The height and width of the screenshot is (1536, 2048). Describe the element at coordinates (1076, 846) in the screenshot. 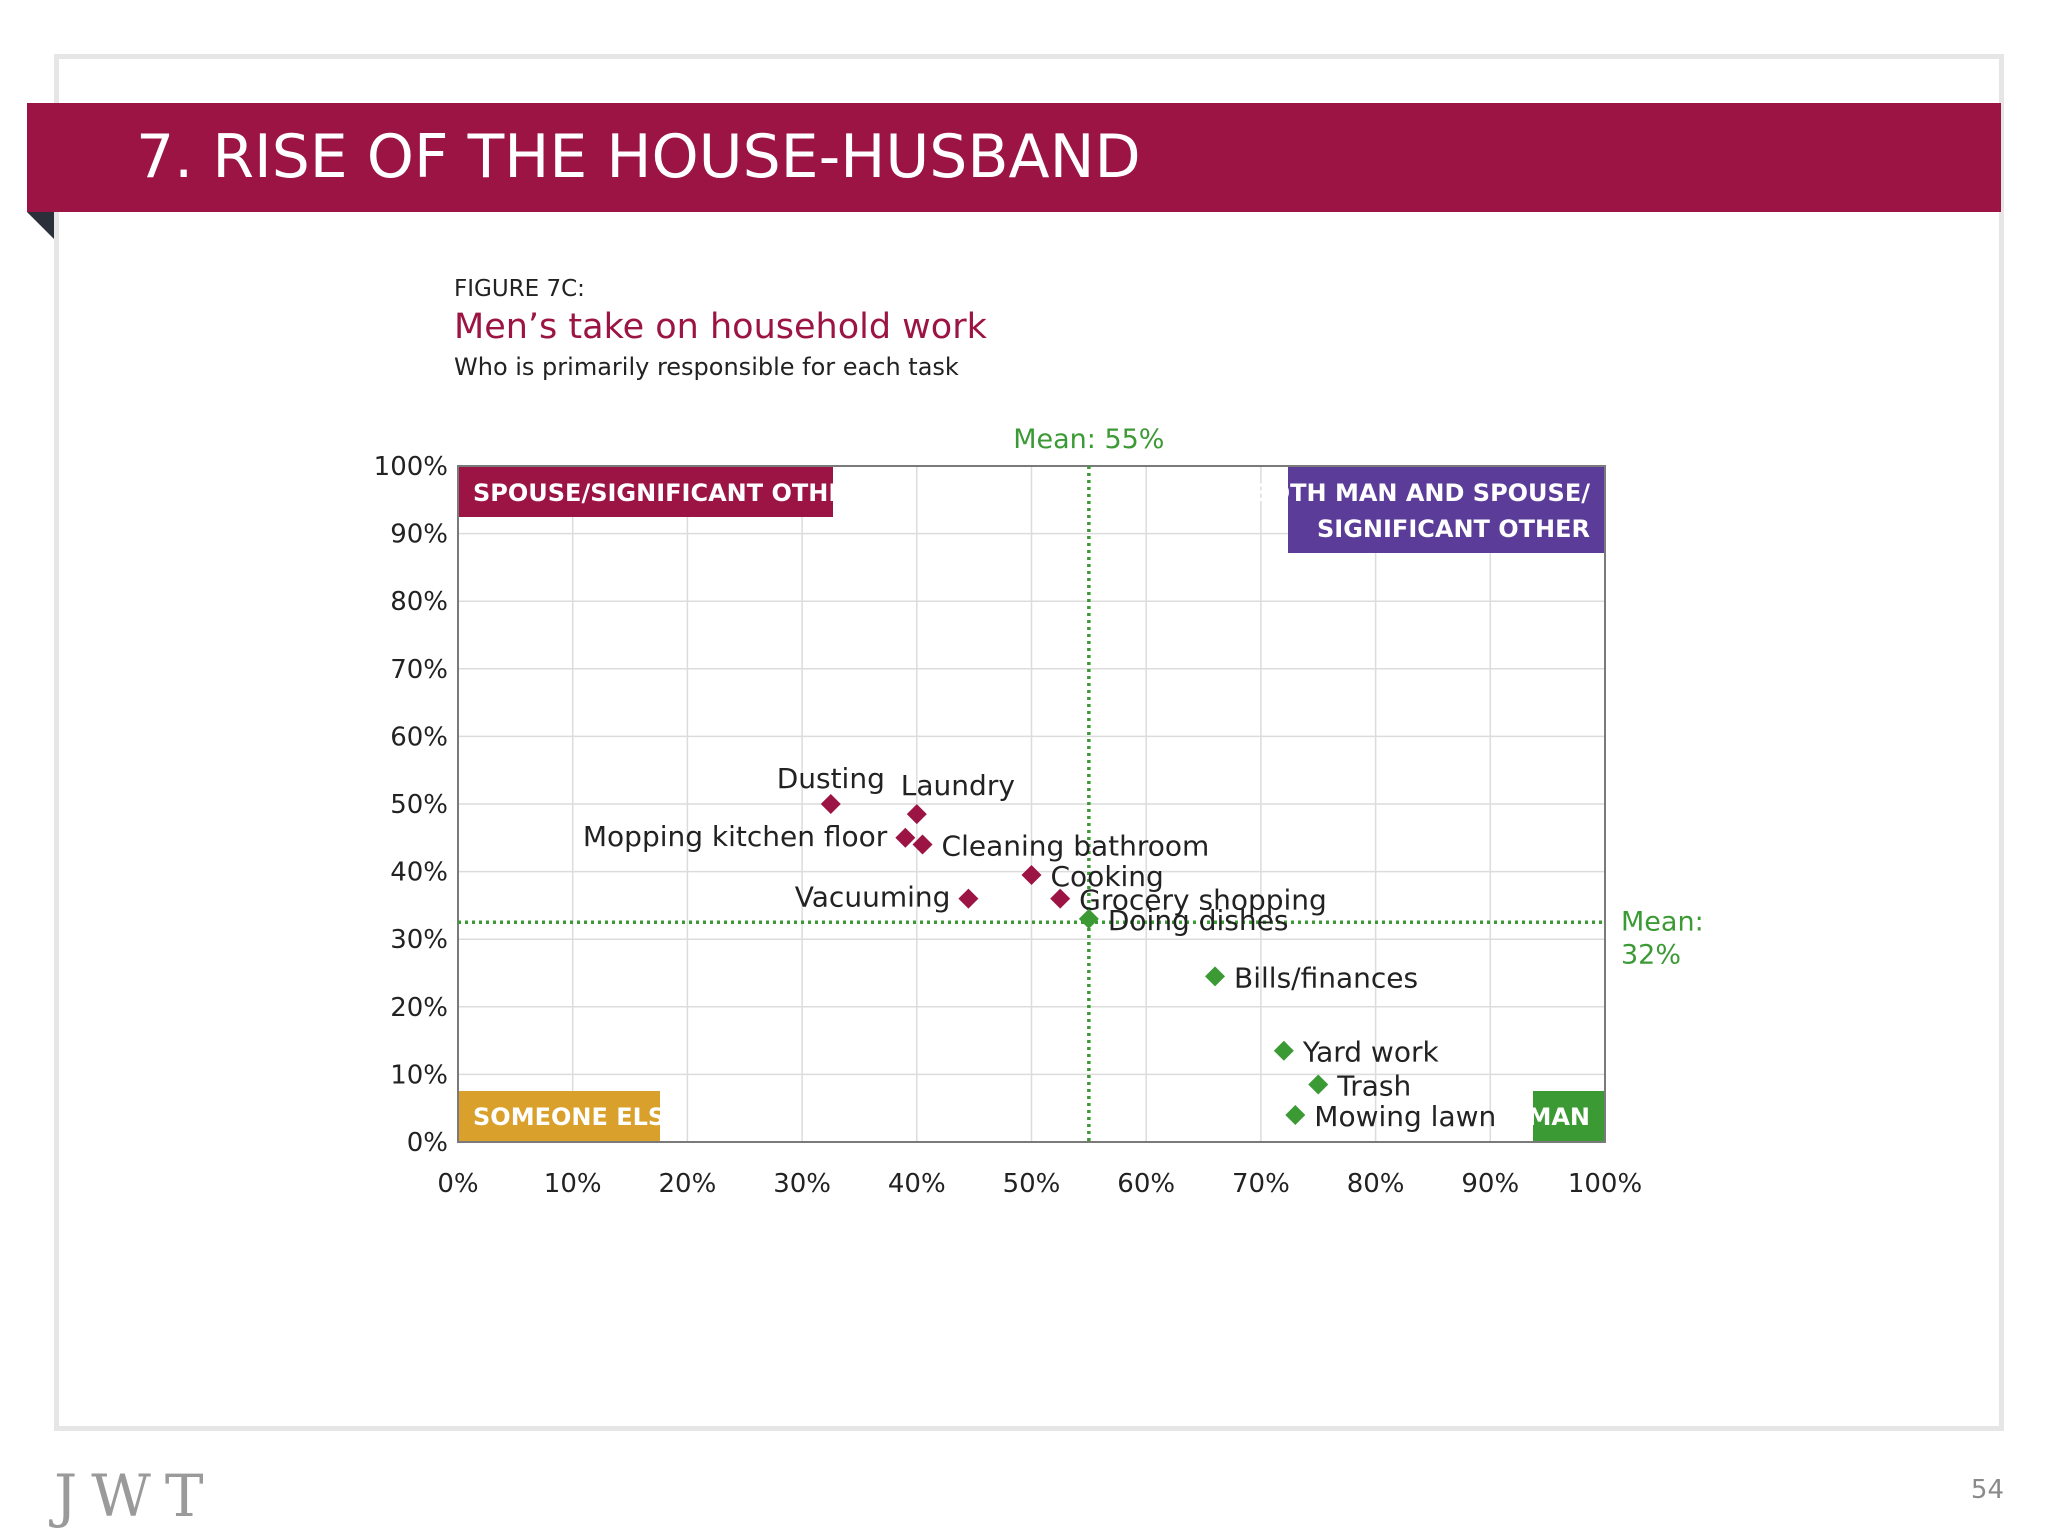

I see `data-label: Cleaning bathroom` at that location.